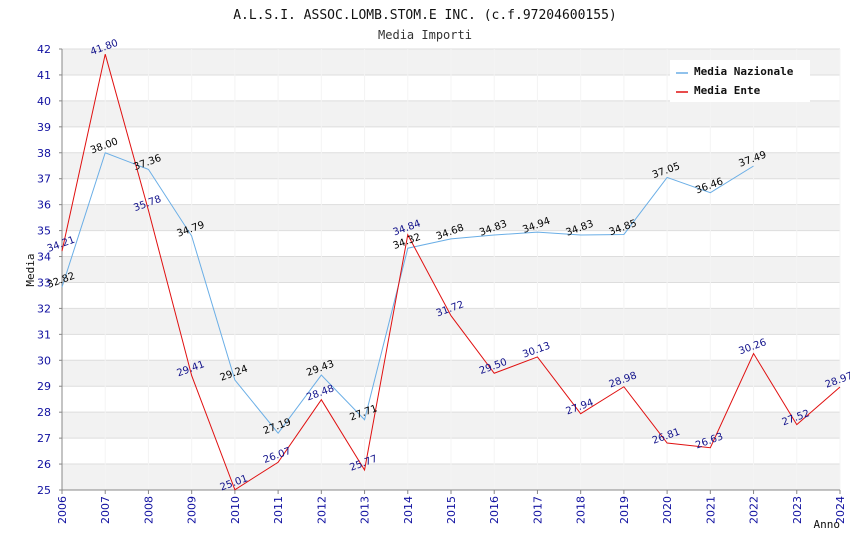  What do you see at coordinates (44, 153) in the screenshot?
I see `y-tick-label: 38` at bounding box center [44, 153].